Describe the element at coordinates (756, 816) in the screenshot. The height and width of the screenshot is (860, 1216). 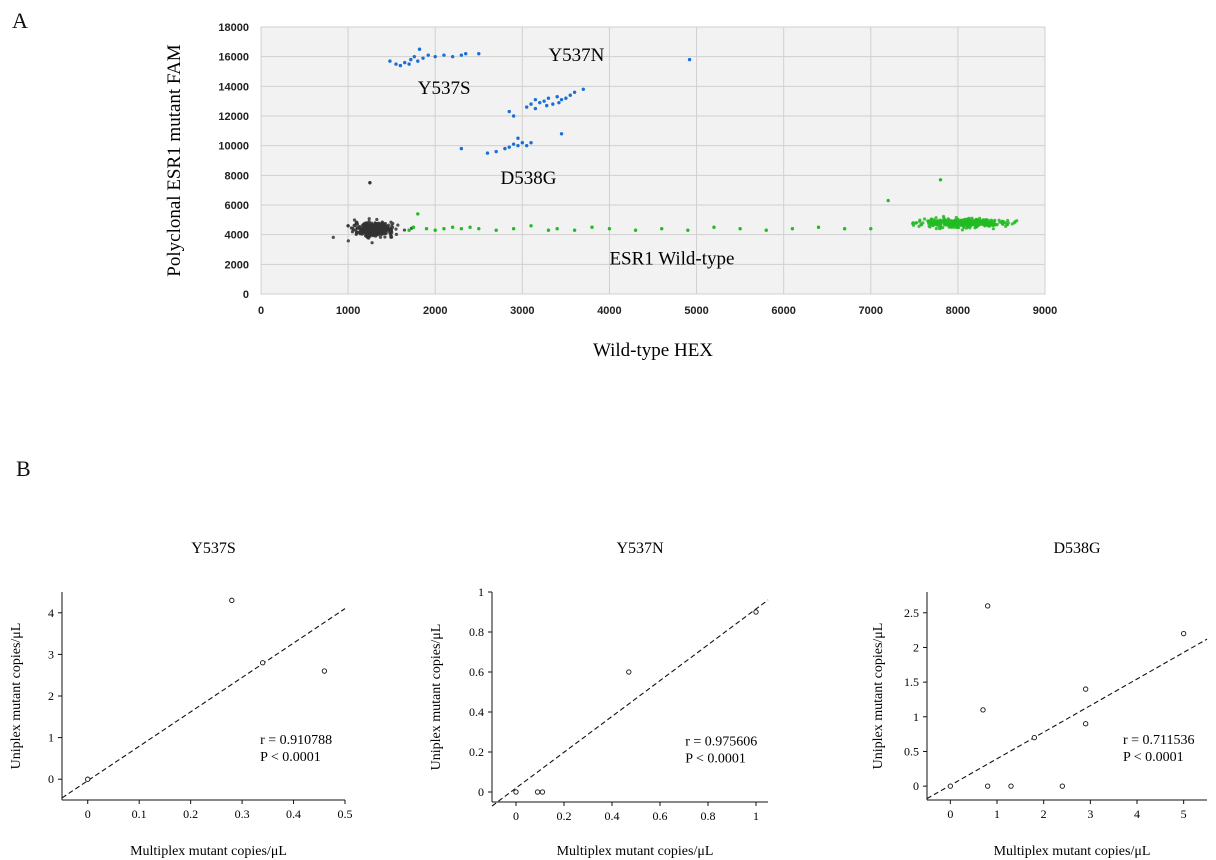
I see `x-tick-label: 1` at that location.